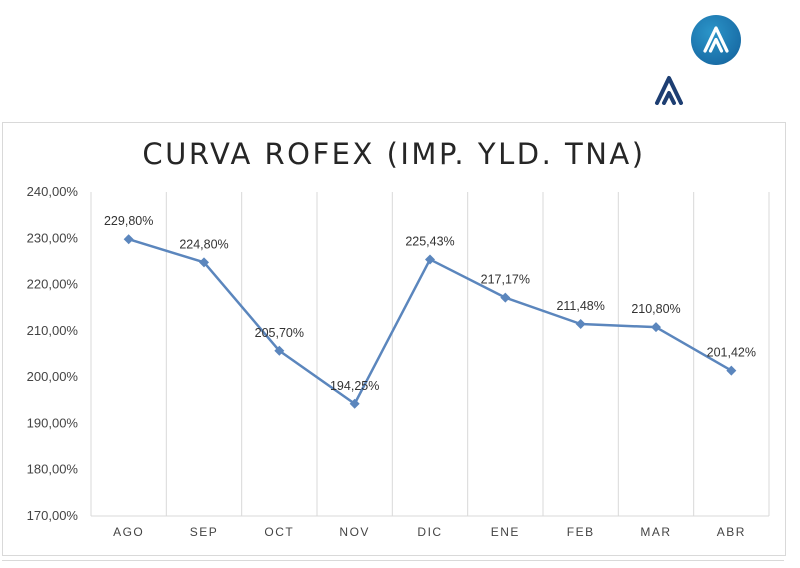  I want to click on data-label: 224,80%, so click(203, 244).